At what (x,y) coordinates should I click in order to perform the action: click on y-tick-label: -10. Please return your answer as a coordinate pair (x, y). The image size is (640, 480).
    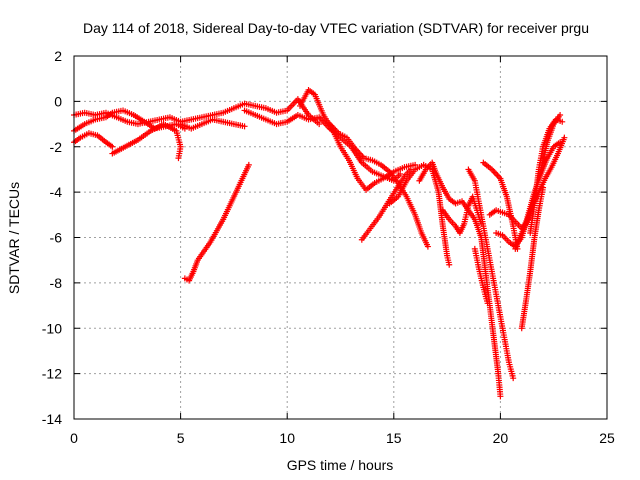
    Looking at the image, I should click on (52, 328).